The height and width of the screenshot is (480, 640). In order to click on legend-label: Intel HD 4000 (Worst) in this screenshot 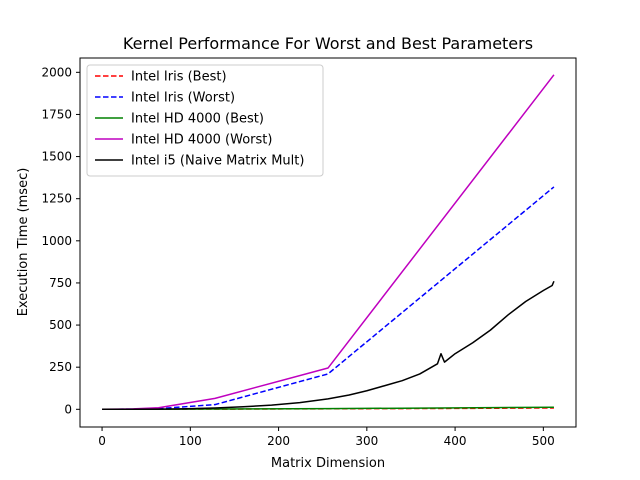, I will do `click(201, 140)`.